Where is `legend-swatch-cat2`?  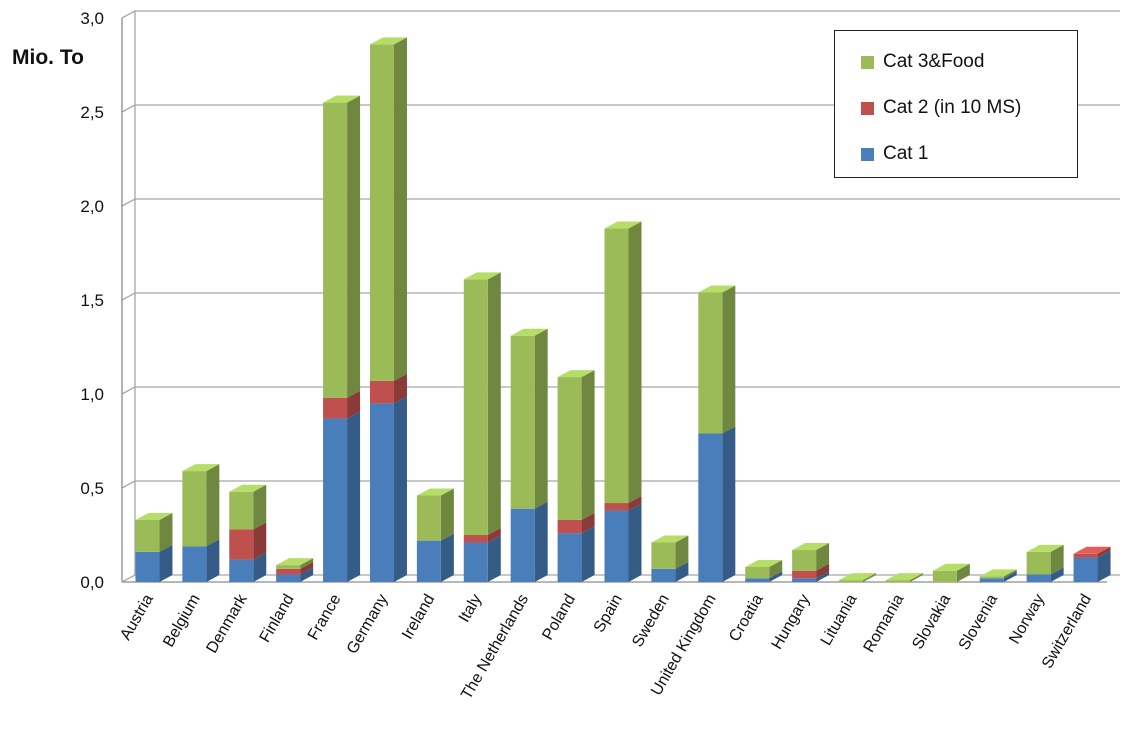
legend-swatch-cat2 is located at coordinates (867, 108).